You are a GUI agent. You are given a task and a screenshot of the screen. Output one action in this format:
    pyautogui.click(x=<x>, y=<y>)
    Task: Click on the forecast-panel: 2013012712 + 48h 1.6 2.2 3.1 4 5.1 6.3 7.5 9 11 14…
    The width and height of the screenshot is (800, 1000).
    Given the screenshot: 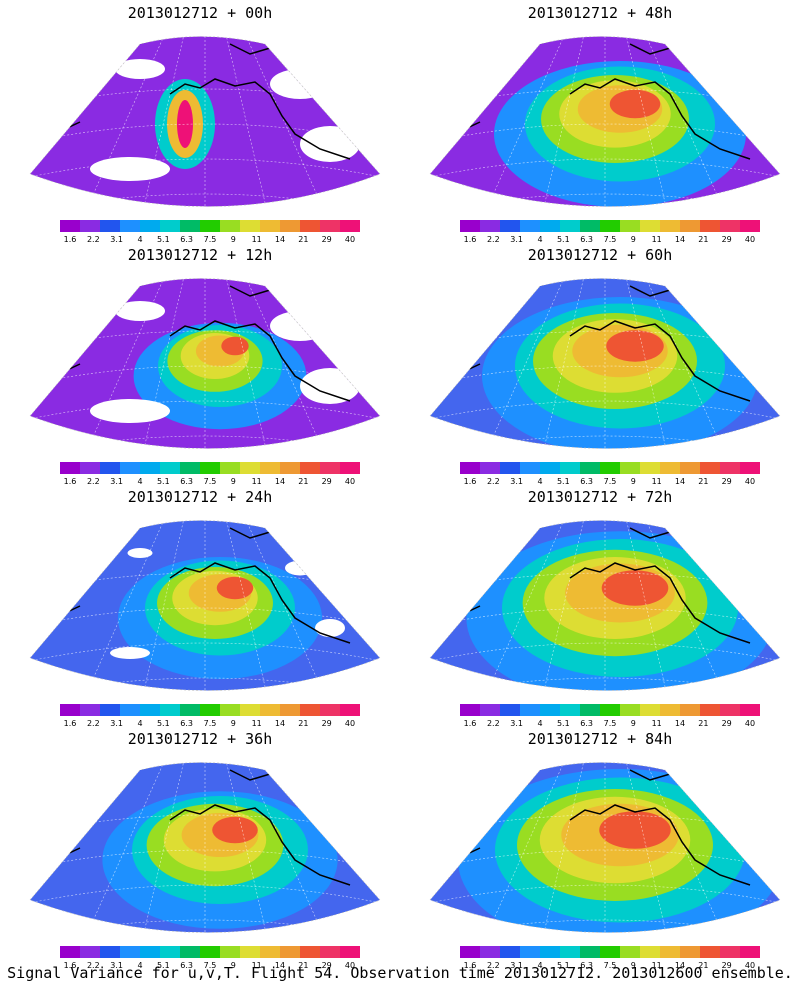 What is the action you would take?
    pyautogui.click(x=600, y=122)
    